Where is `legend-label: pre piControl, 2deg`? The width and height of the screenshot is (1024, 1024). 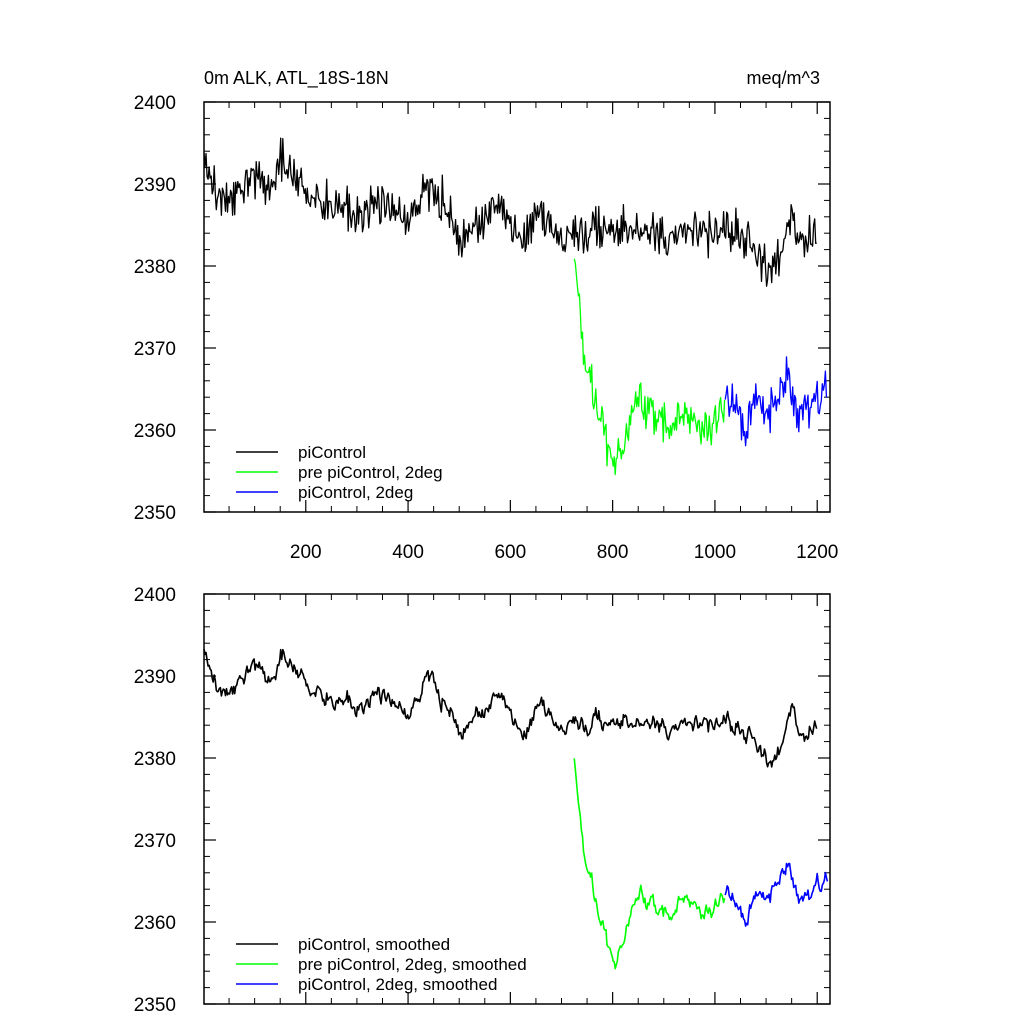
legend-label: pre piControl, 2deg is located at coordinates (370, 472).